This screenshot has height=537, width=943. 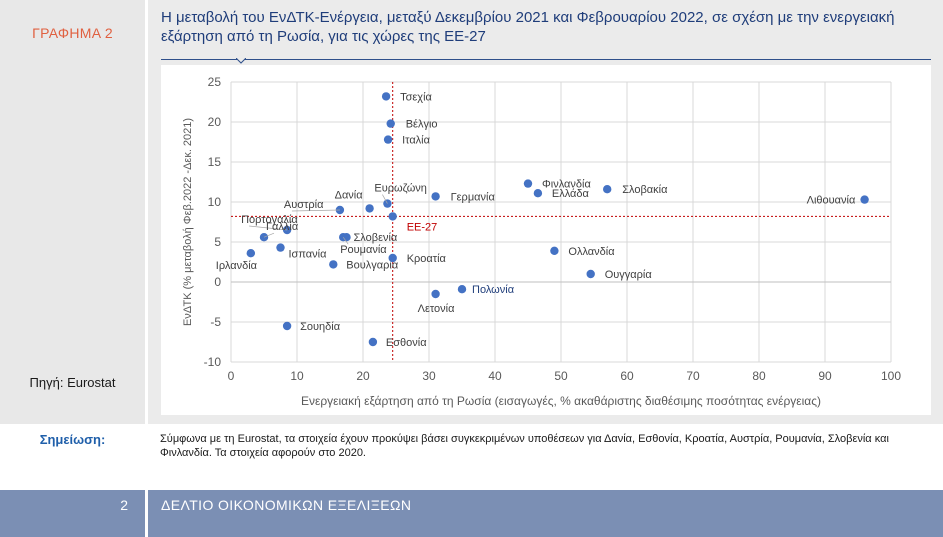 What do you see at coordinates (759, 376) in the screenshot?
I see `x-tick-label: 80` at bounding box center [759, 376].